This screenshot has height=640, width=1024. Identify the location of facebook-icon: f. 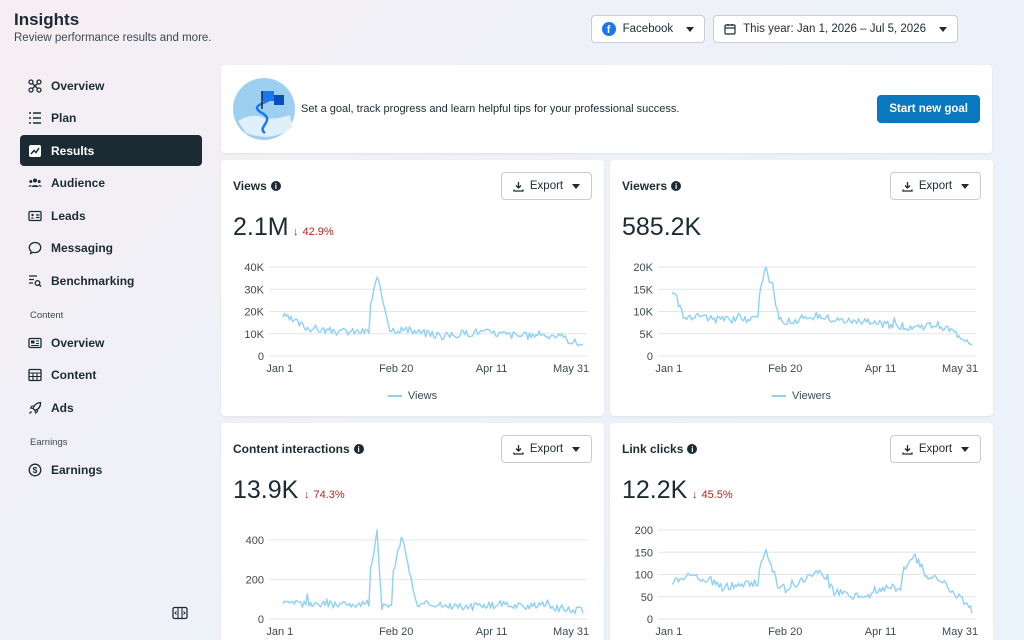
(608, 29).